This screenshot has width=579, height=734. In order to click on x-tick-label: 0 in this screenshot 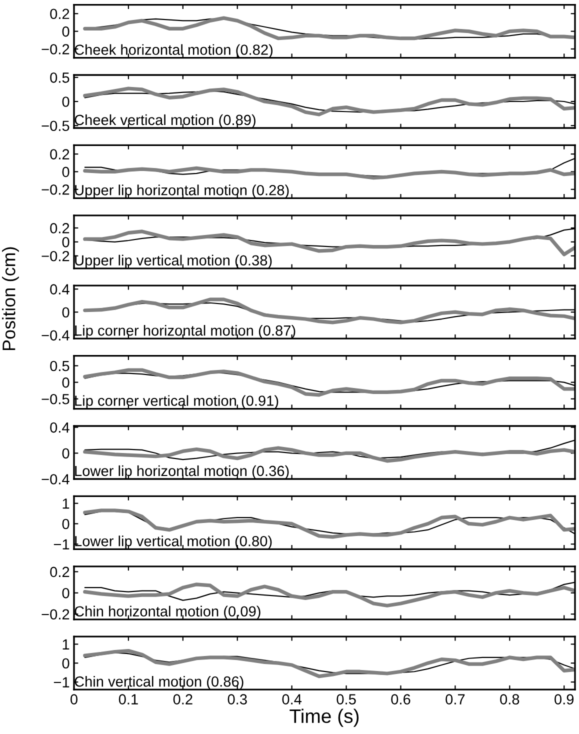, I will do `click(74, 699)`.